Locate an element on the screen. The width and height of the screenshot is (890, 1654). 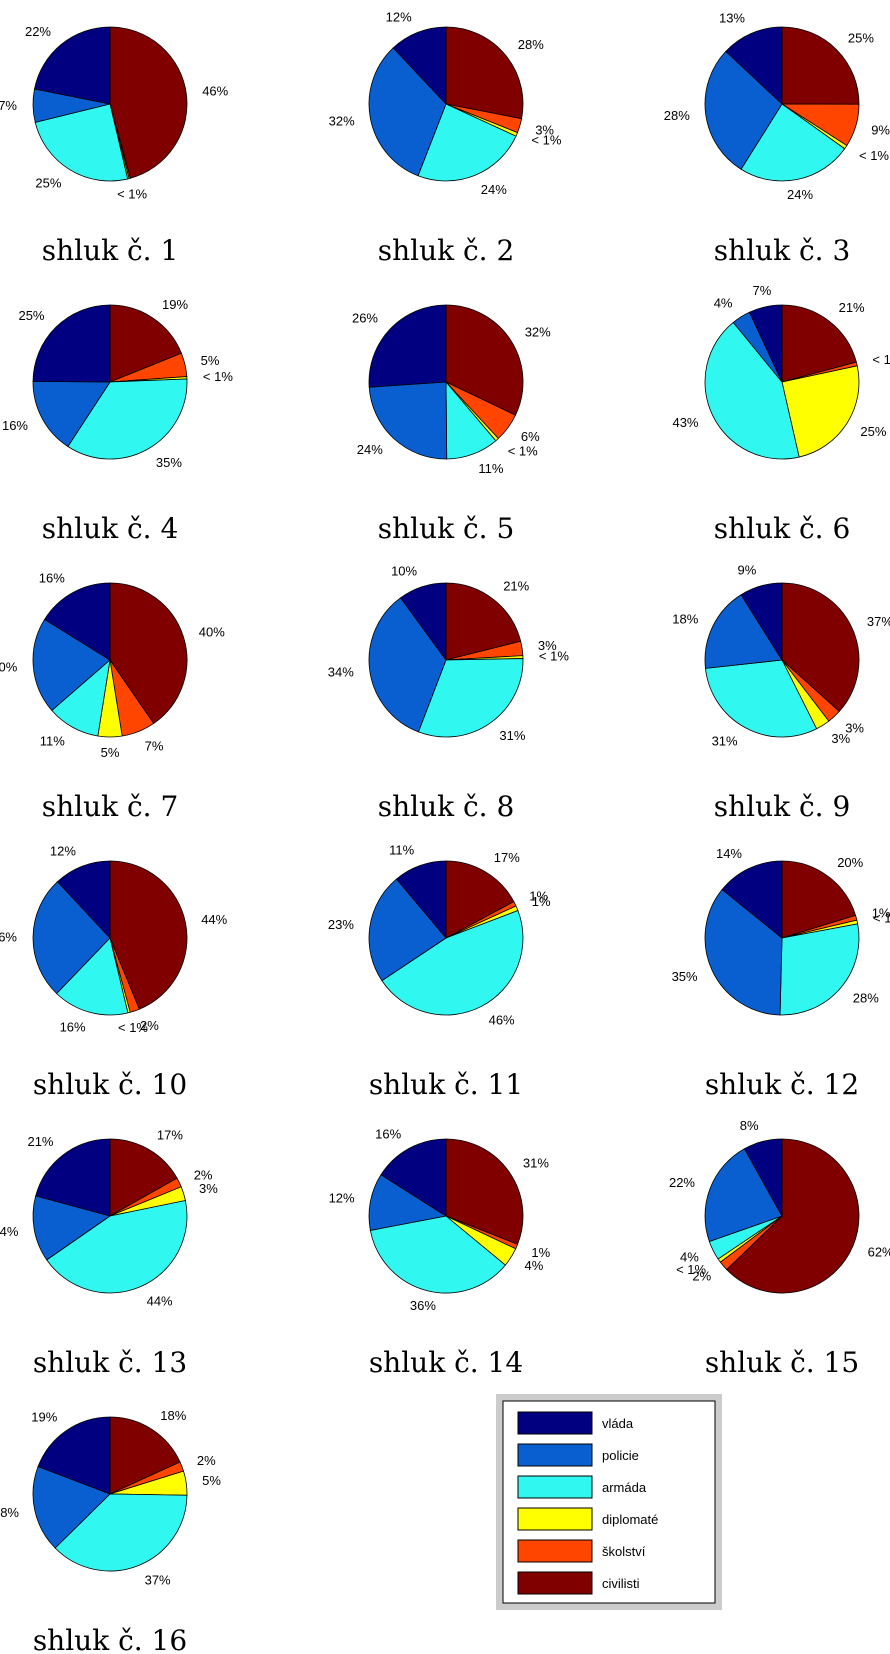
pie-pct-label-10-1: 44% is located at coordinates (214, 919).